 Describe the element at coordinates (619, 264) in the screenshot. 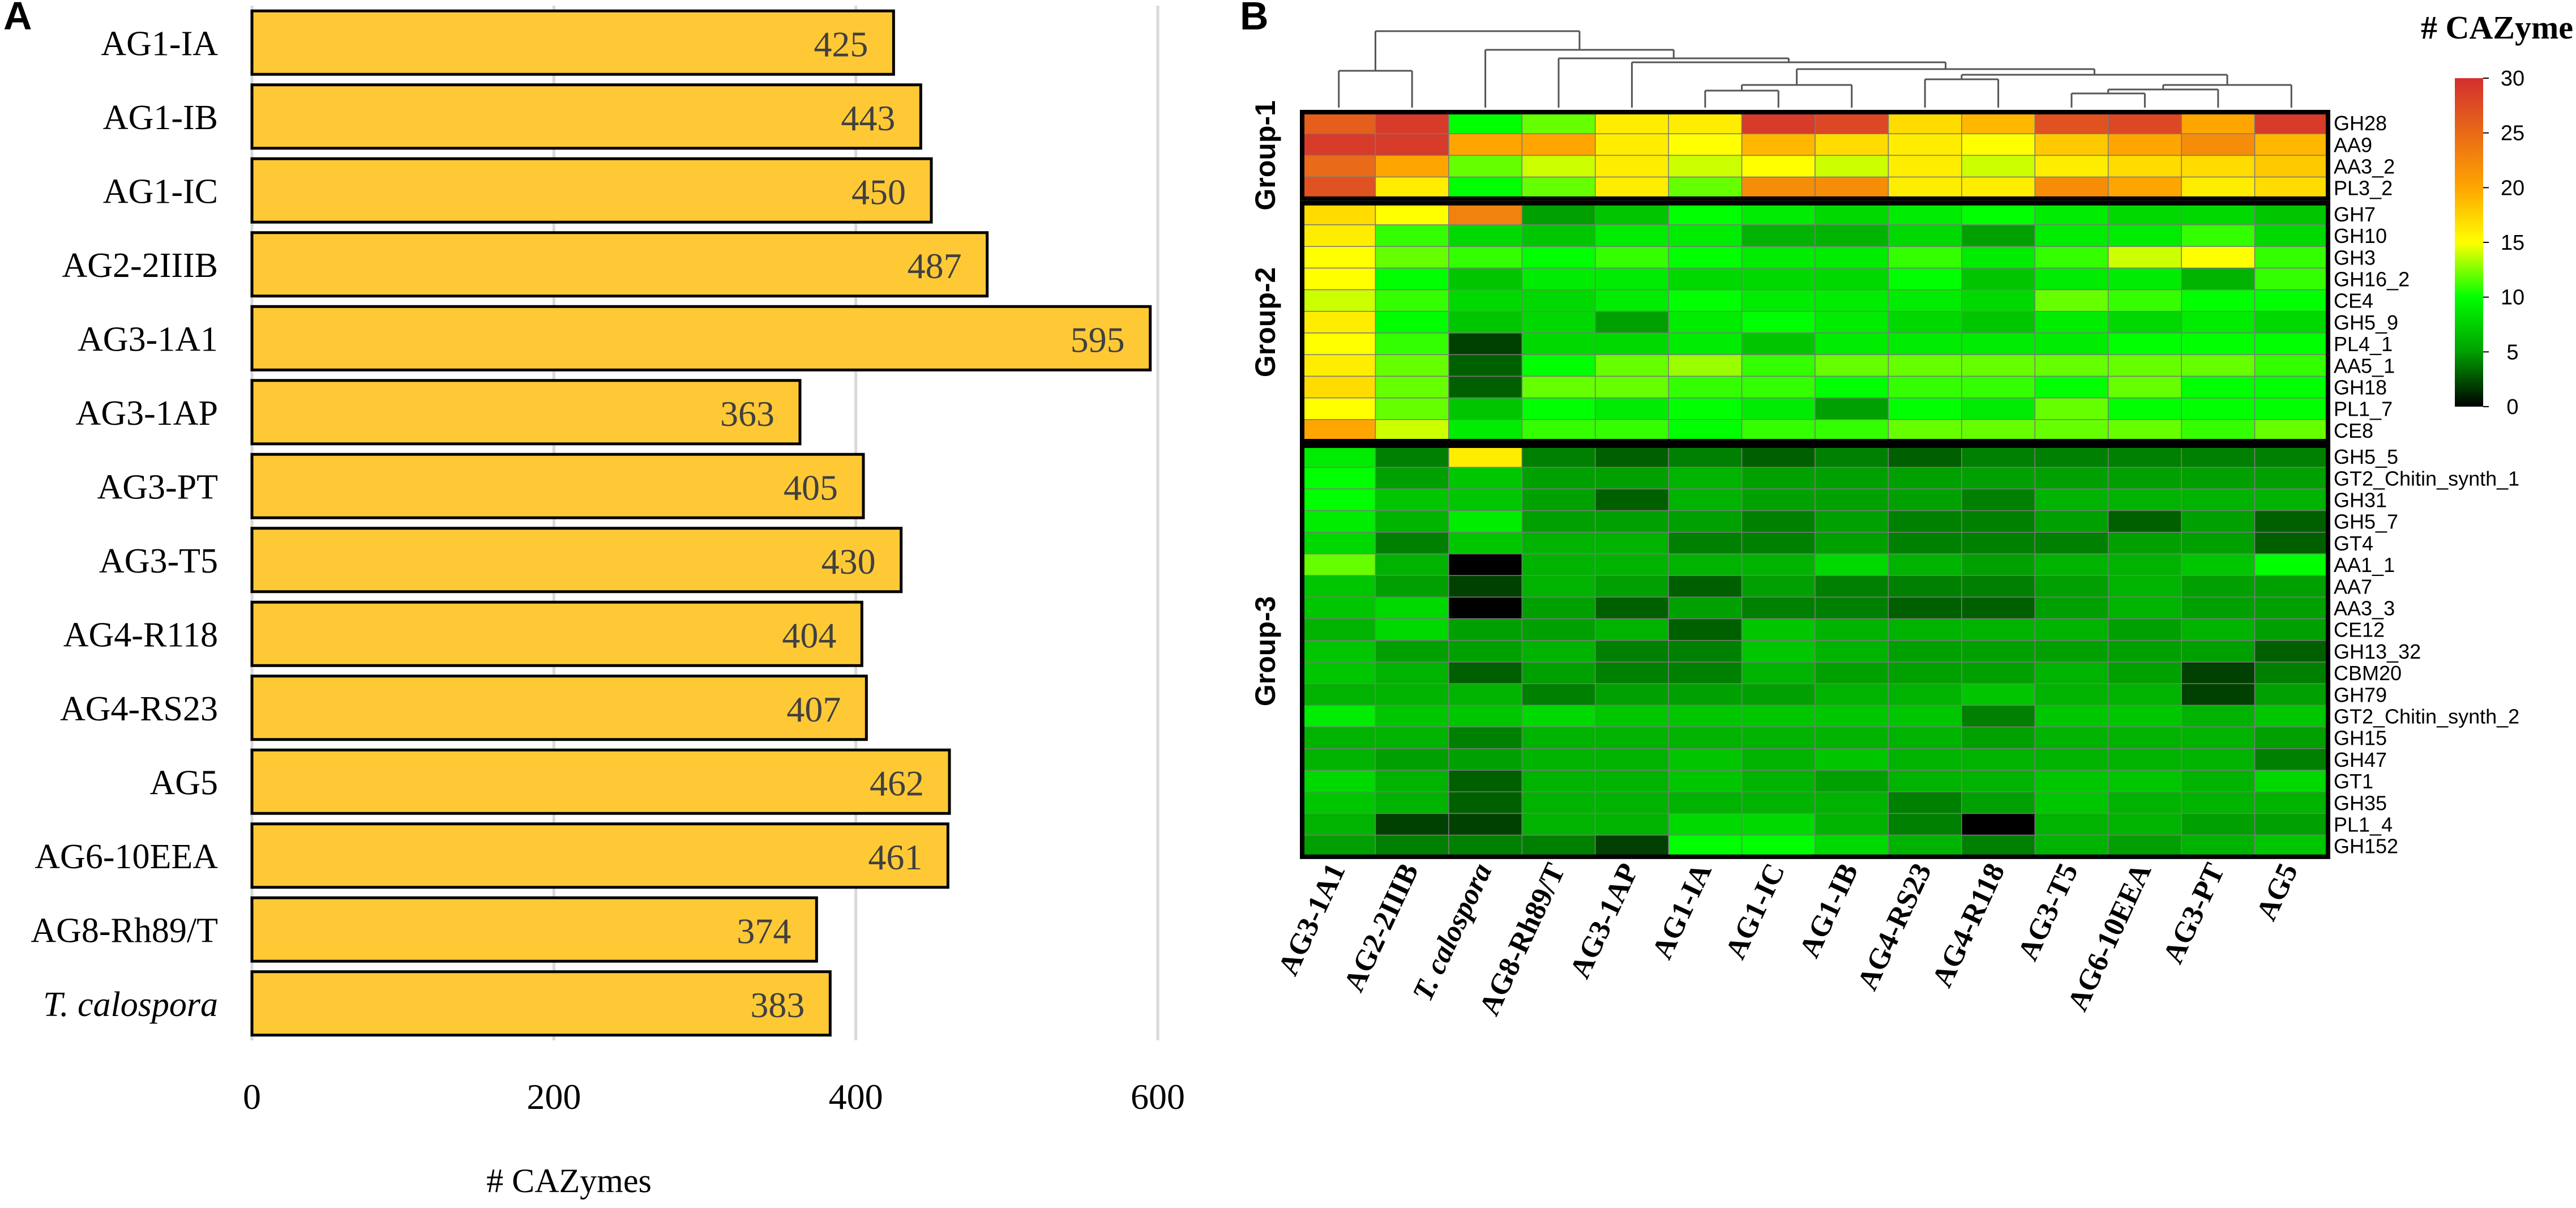

I see `bar-ag2-2iiib` at that location.